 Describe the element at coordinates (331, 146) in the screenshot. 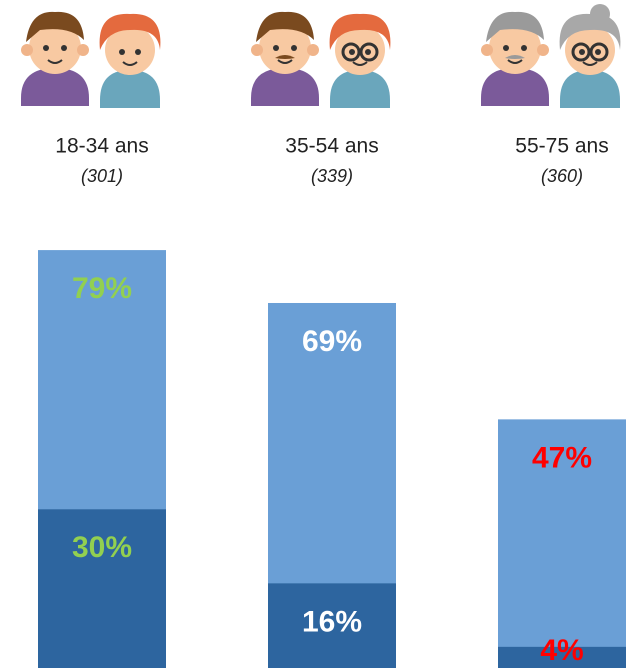

I see `category-label: 35-54 ans` at that location.